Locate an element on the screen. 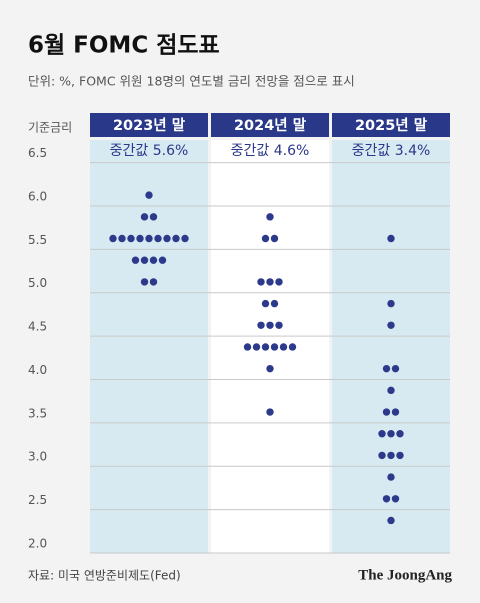  chart-subtitle: 단위: %, FOMC 위원 18명의 연도별 금리 전망을 점으로 표시 is located at coordinates (191, 81).